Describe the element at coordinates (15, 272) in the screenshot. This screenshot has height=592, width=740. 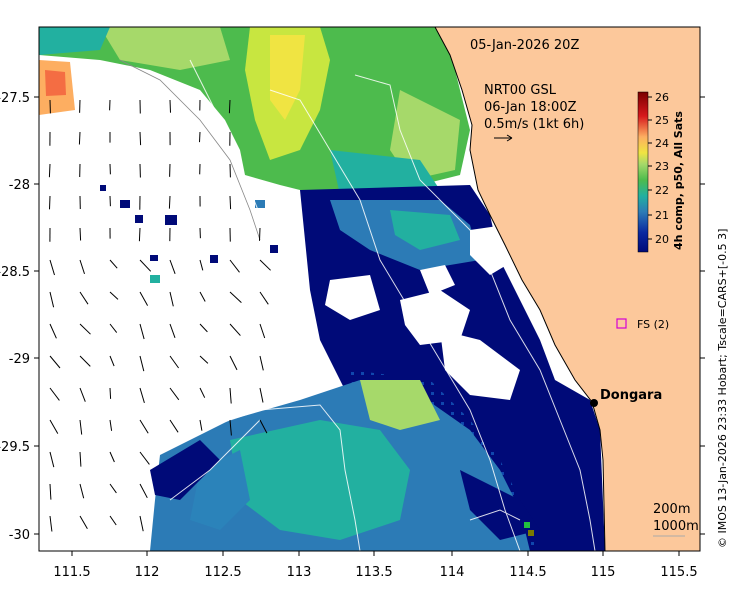
I see `y-tick-label: -28.5` at that location.